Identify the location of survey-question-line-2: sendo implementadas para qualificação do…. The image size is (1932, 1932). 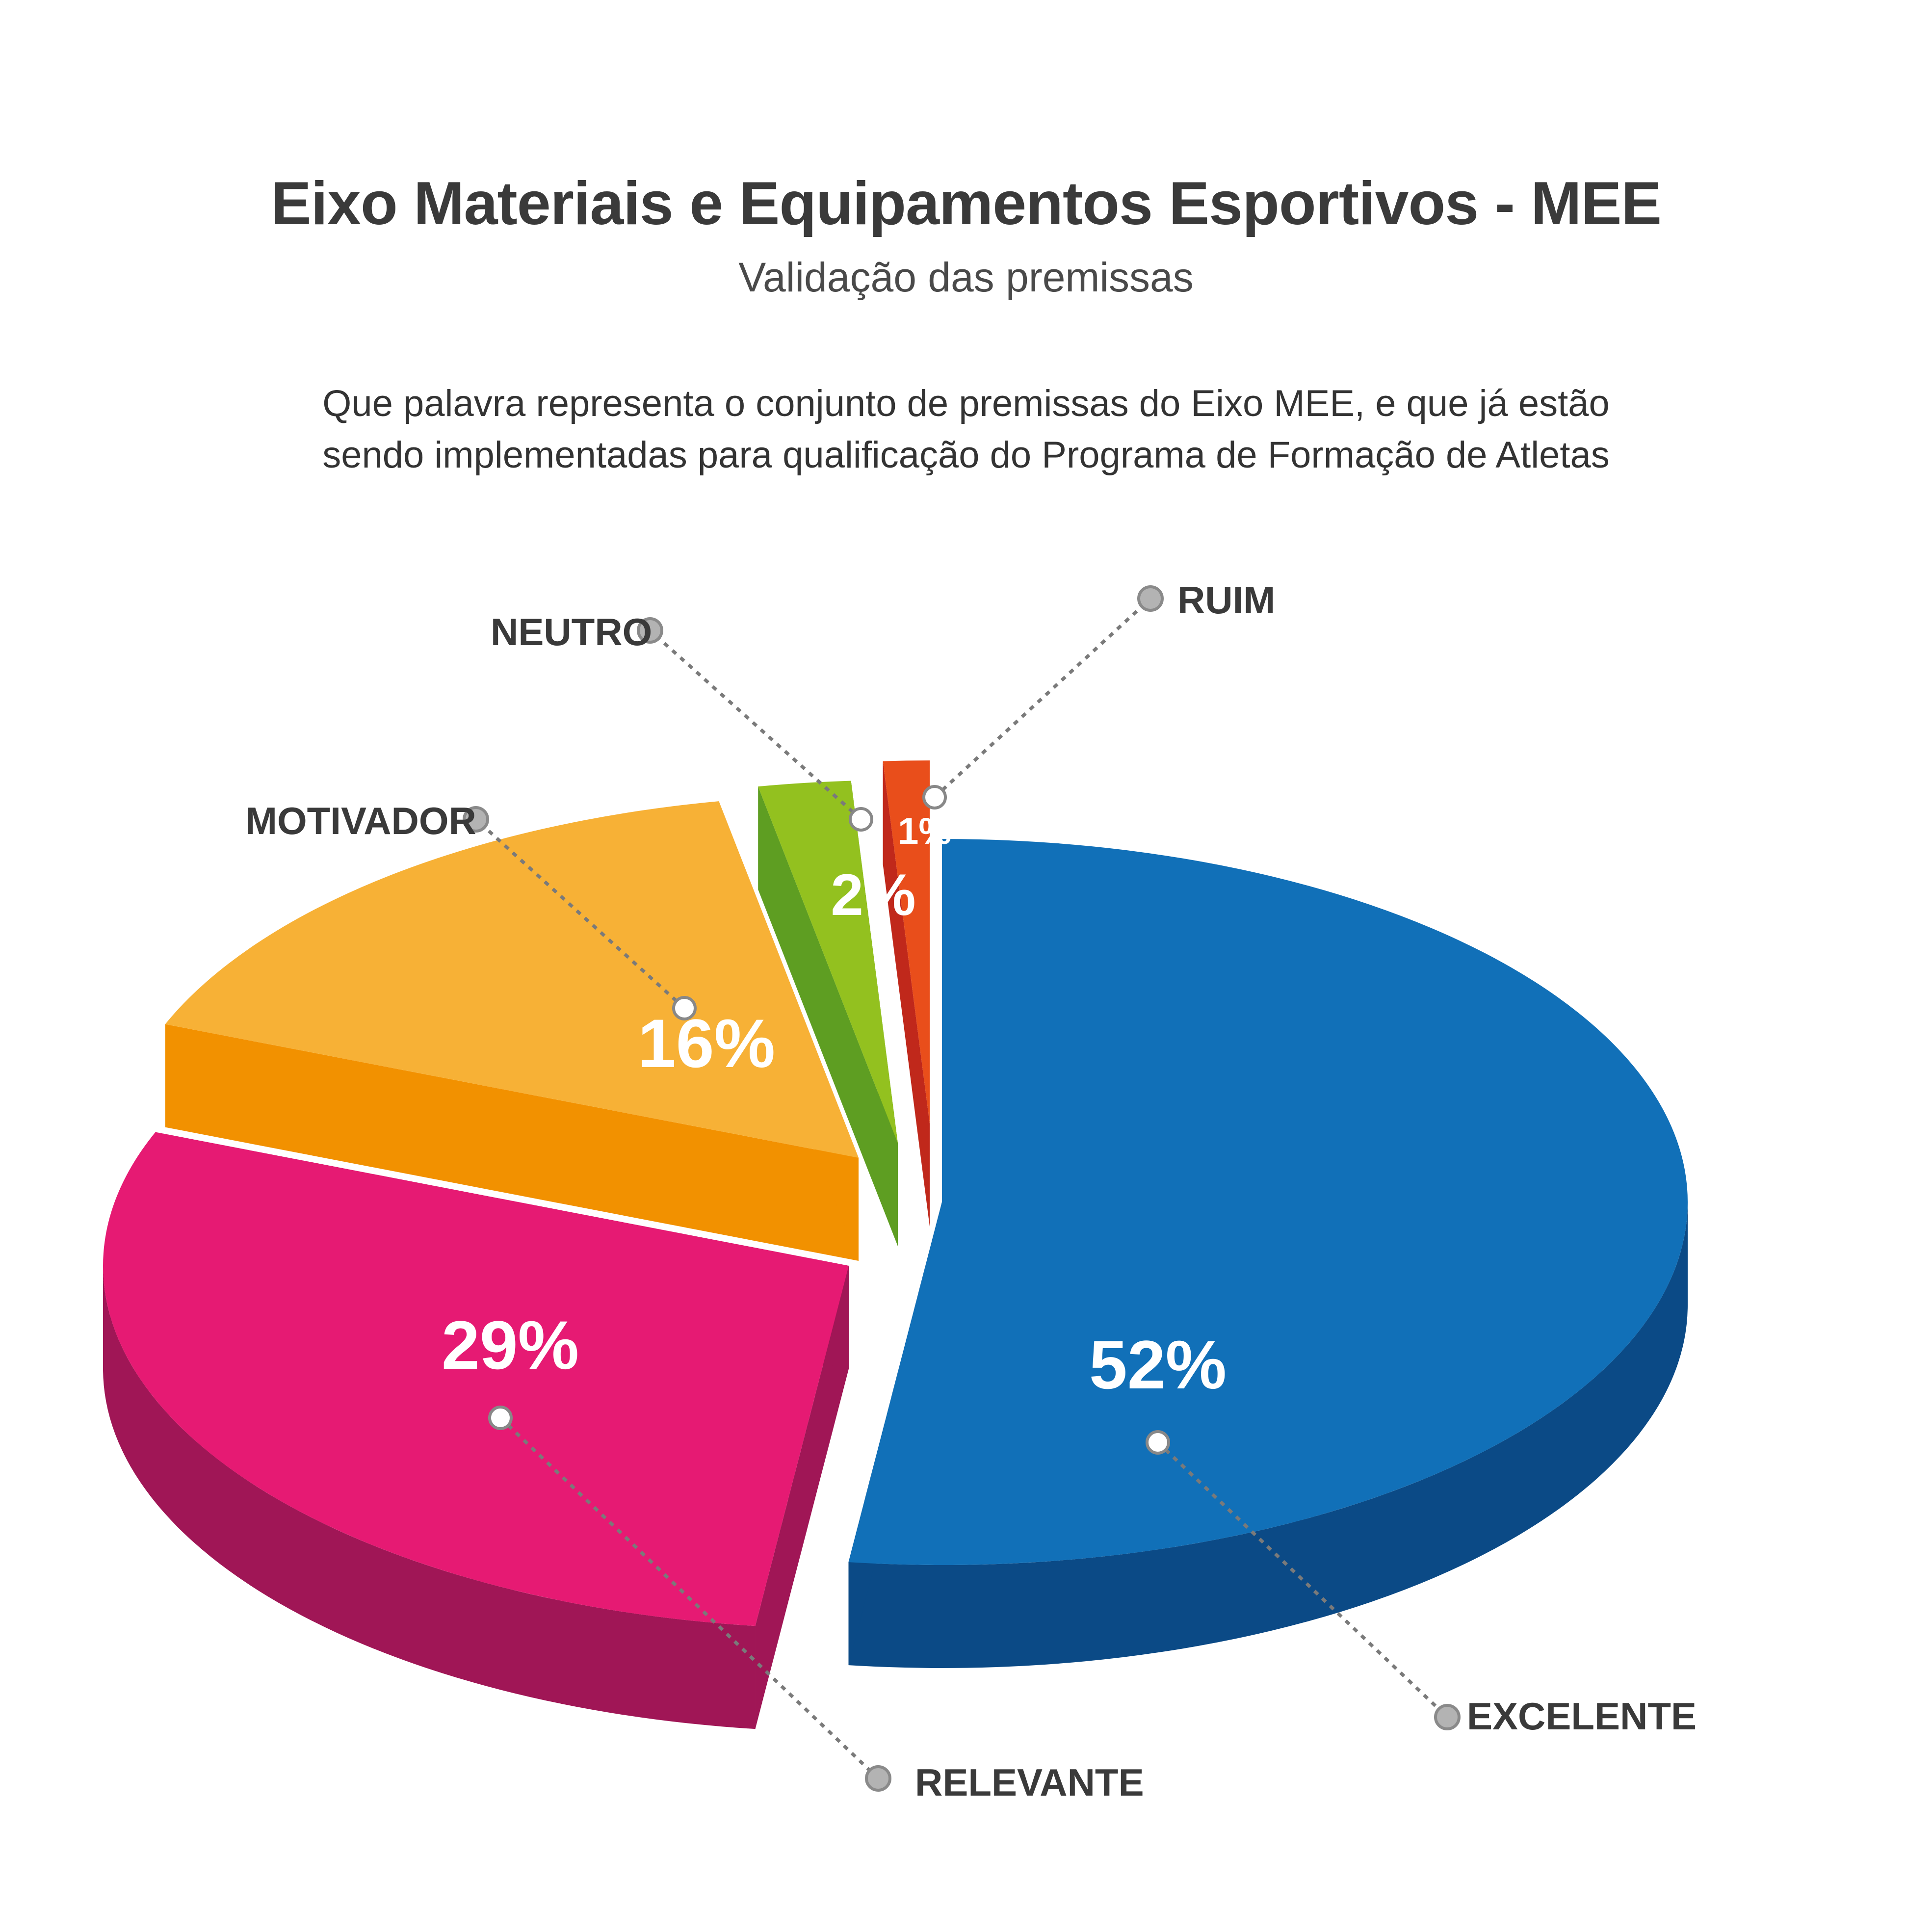
(966, 455).